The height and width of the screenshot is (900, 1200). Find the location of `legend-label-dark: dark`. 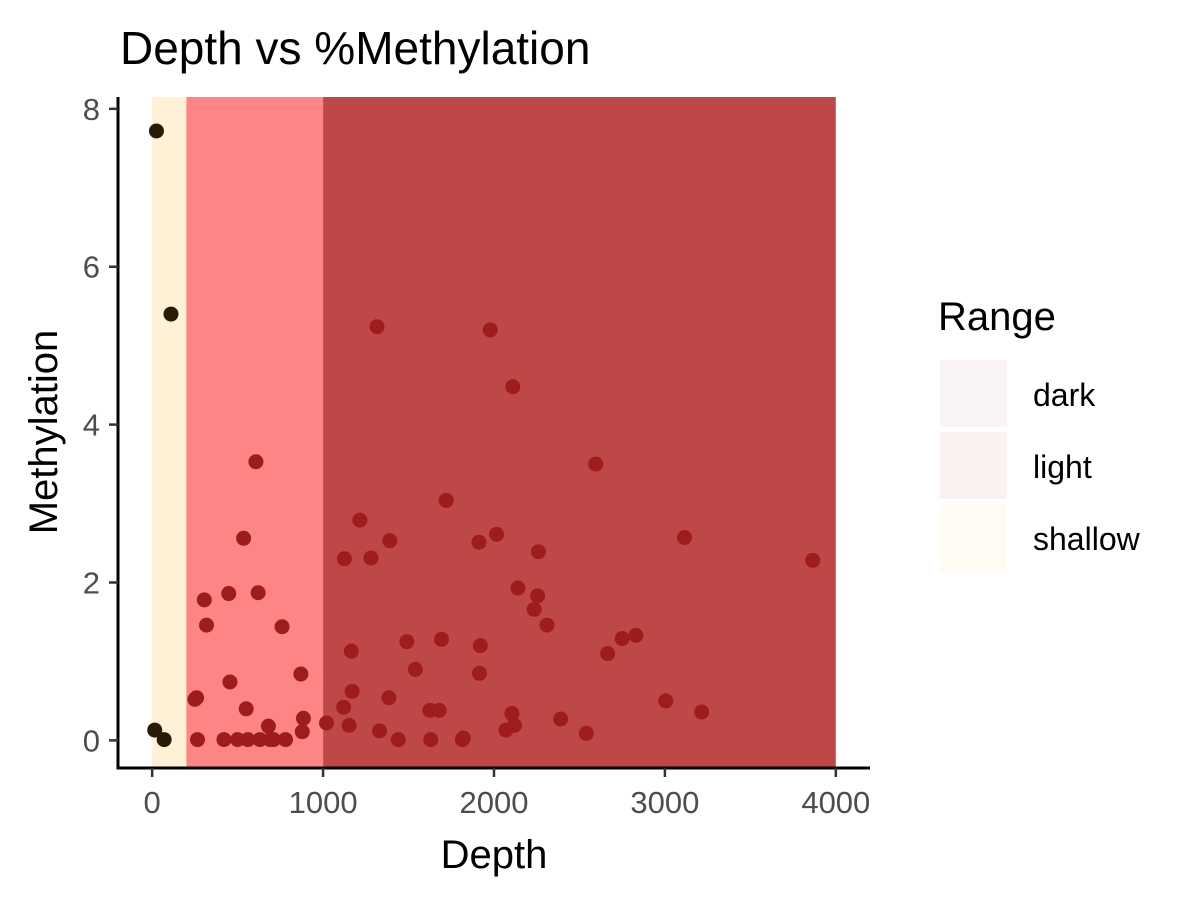

legend-label-dark: dark is located at coordinates (1064, 395).